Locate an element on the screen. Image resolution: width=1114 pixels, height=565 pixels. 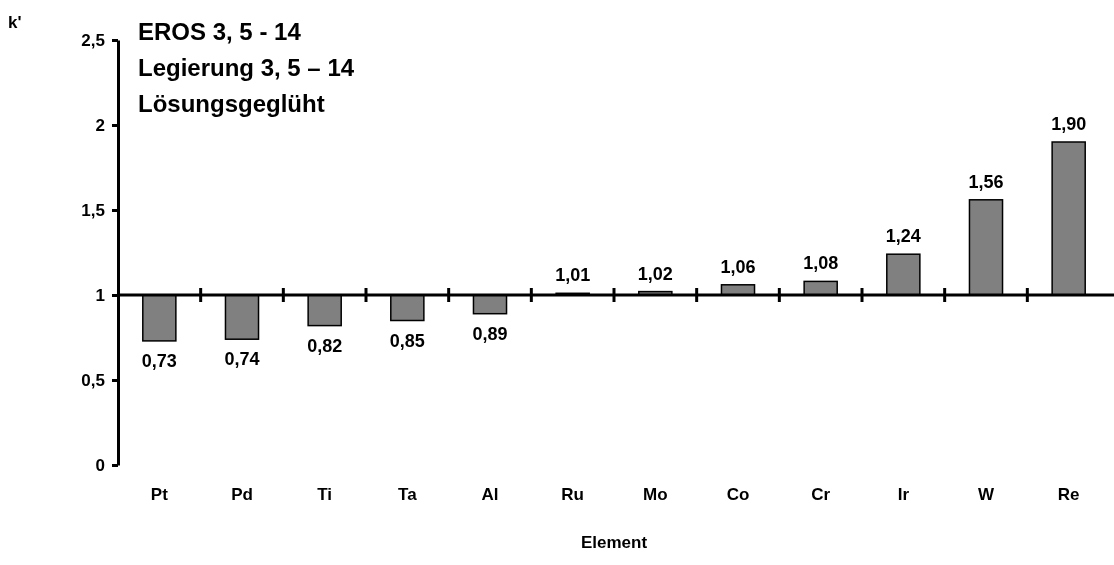
x-tick-label: Mo is located at coordinates (655, 494).